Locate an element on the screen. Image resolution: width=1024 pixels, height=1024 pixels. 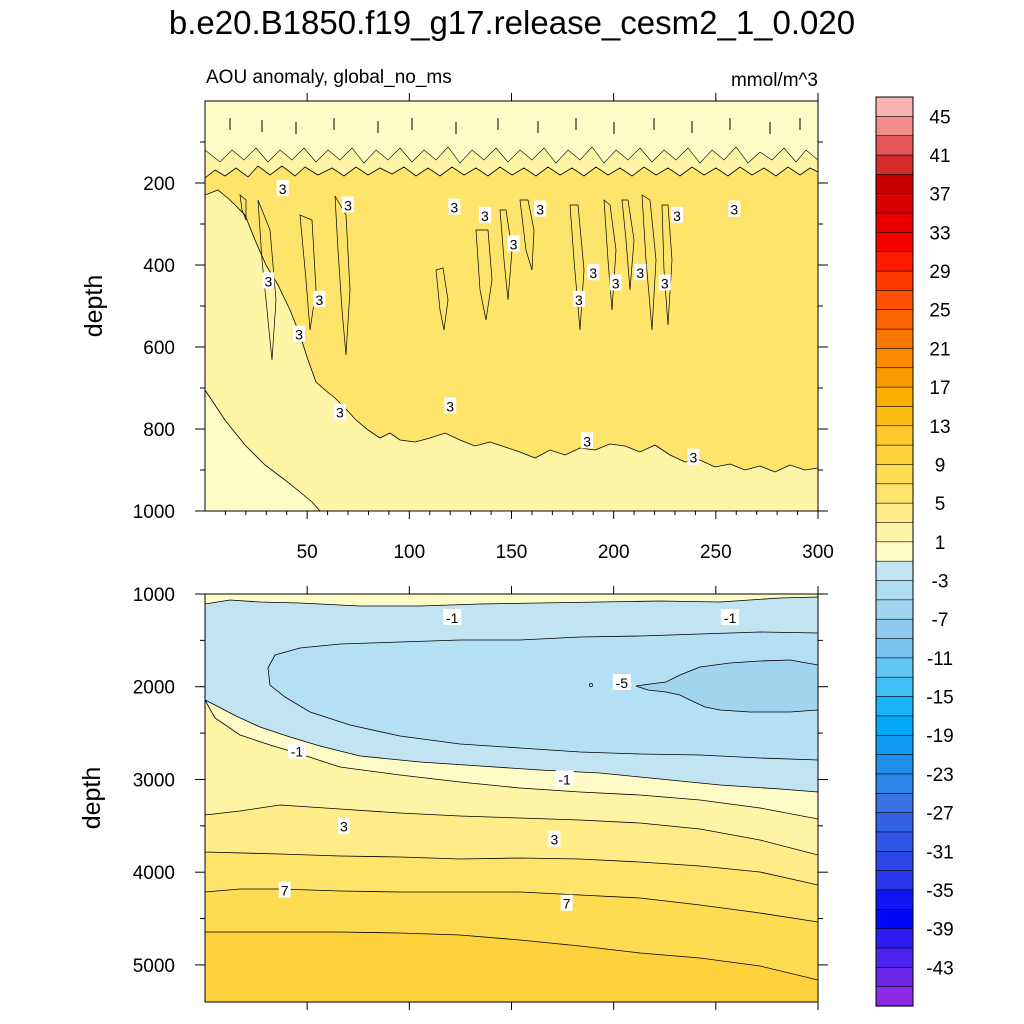
colorbar-level-label: 1 is located at coordinates (940, 543).